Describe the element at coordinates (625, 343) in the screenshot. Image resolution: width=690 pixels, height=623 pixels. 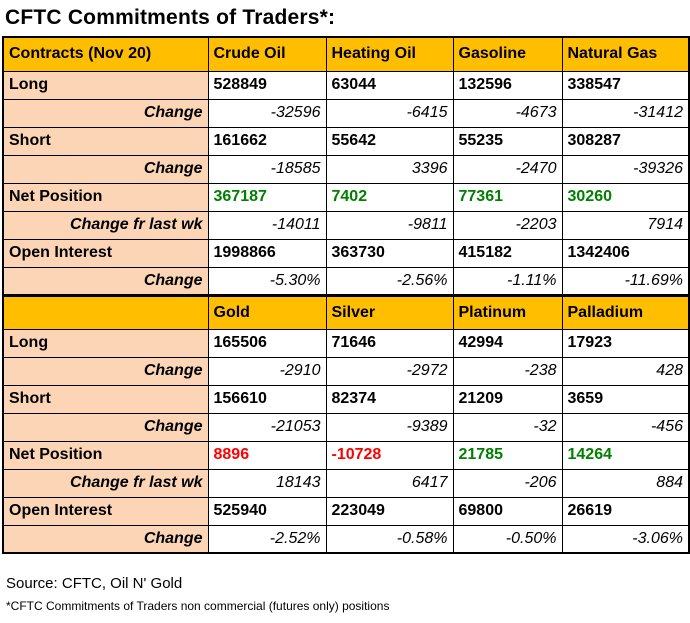
I see `value-cell: 17923` at that location.